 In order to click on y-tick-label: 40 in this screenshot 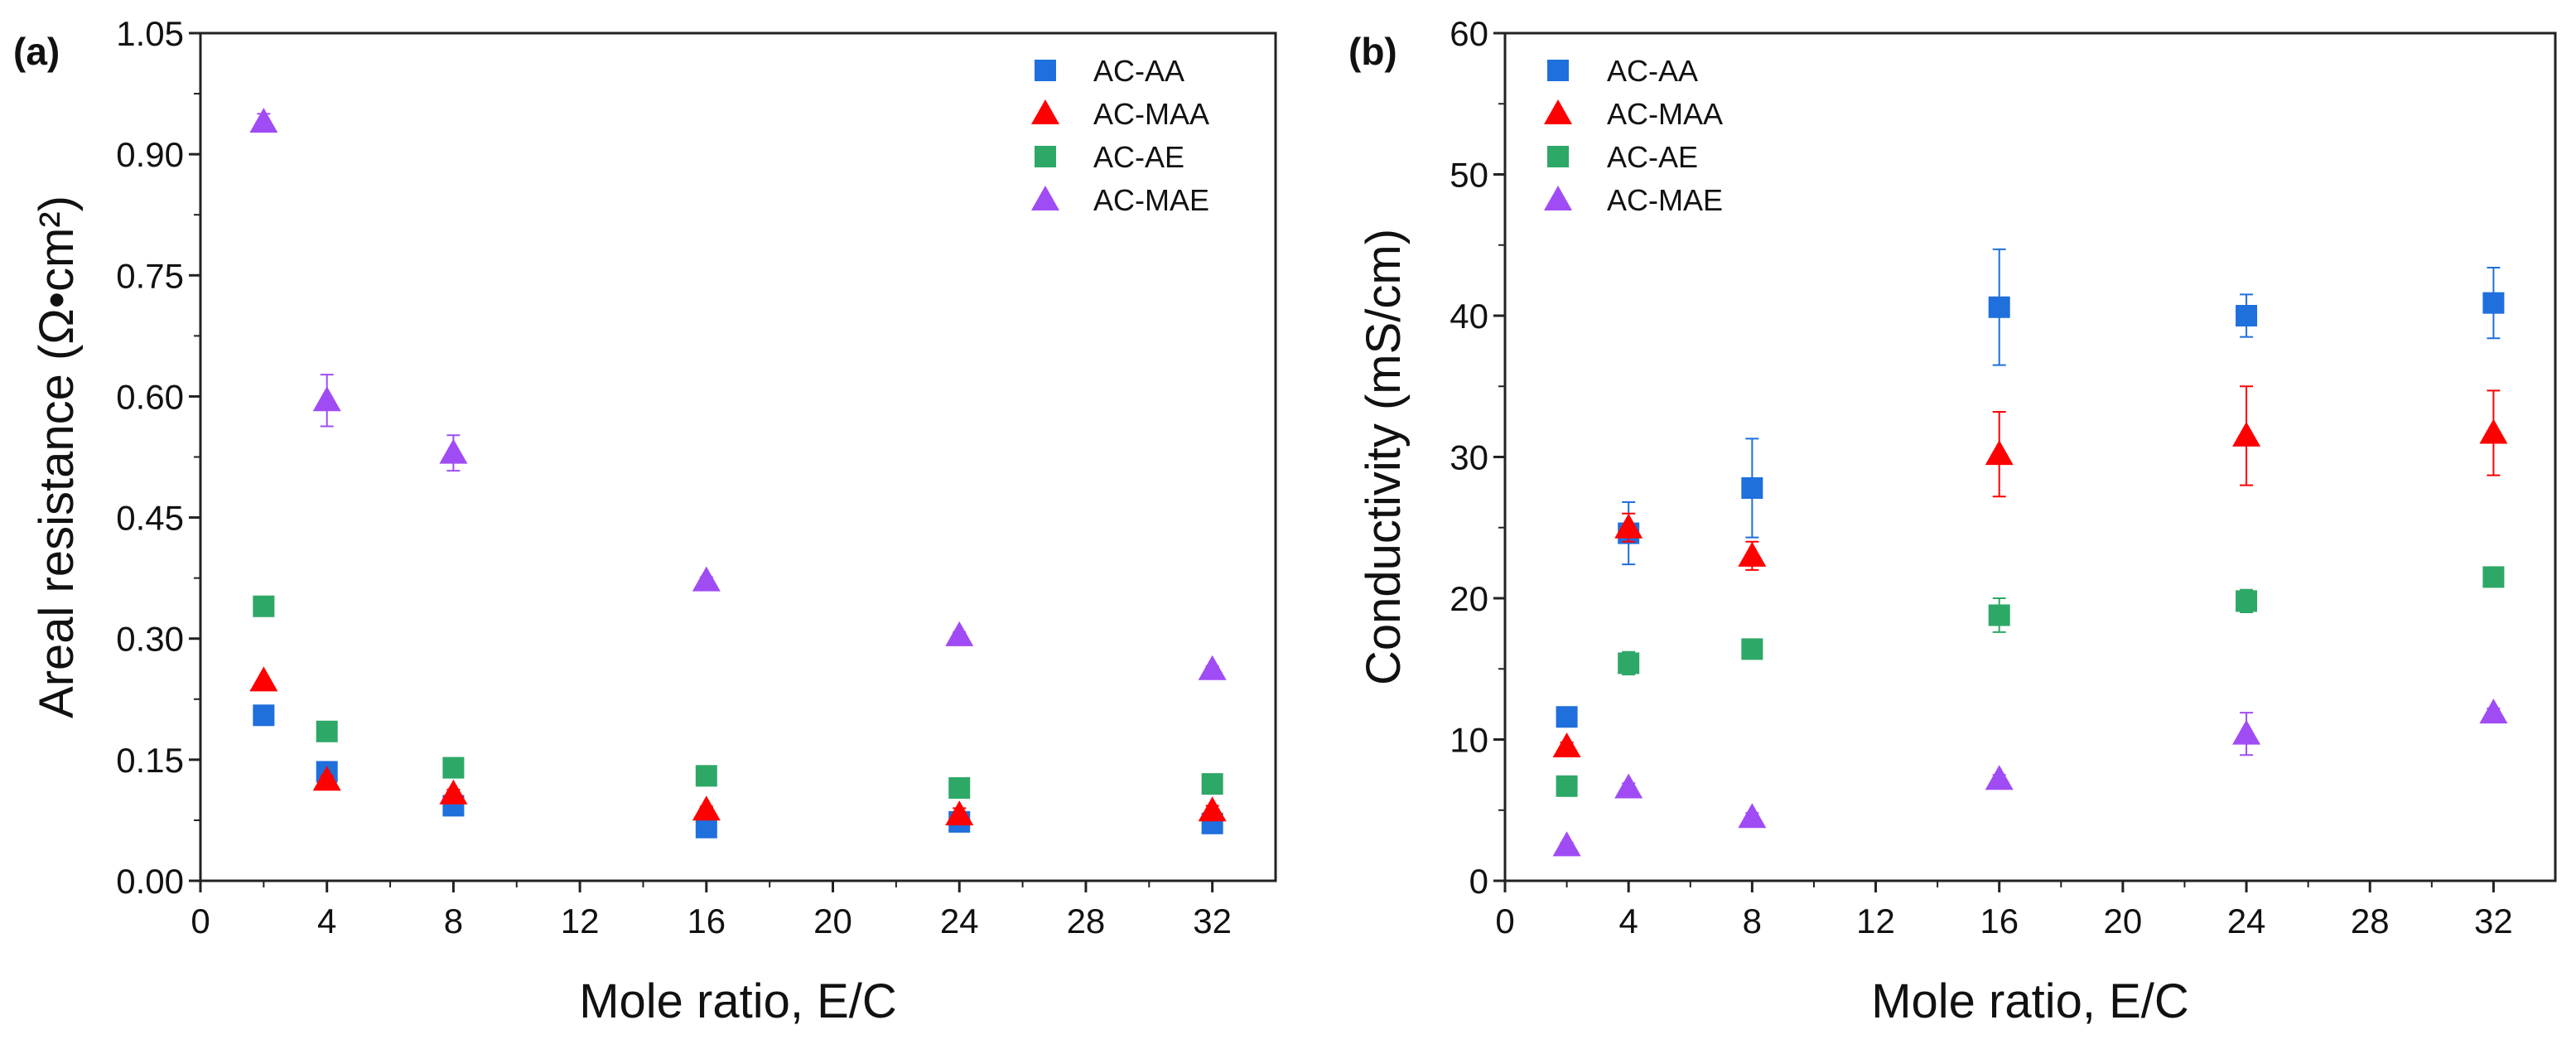, I will do `click(1469, 316)`.